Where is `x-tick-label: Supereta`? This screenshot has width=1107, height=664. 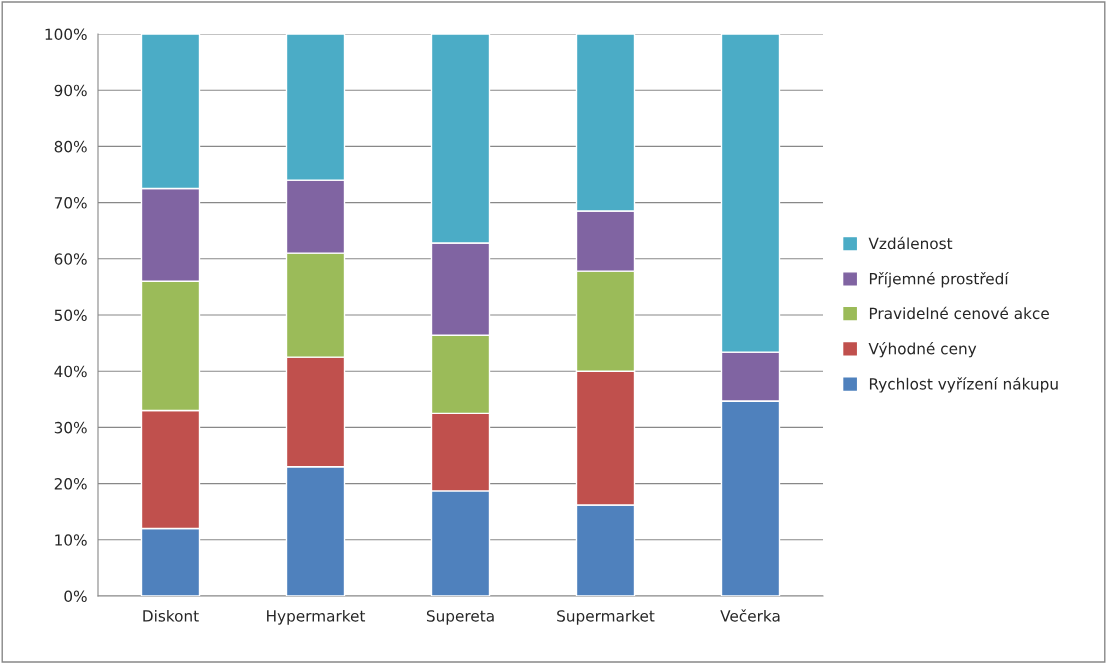
x-tick-label: Supereta is located at coordinates (460, 617).